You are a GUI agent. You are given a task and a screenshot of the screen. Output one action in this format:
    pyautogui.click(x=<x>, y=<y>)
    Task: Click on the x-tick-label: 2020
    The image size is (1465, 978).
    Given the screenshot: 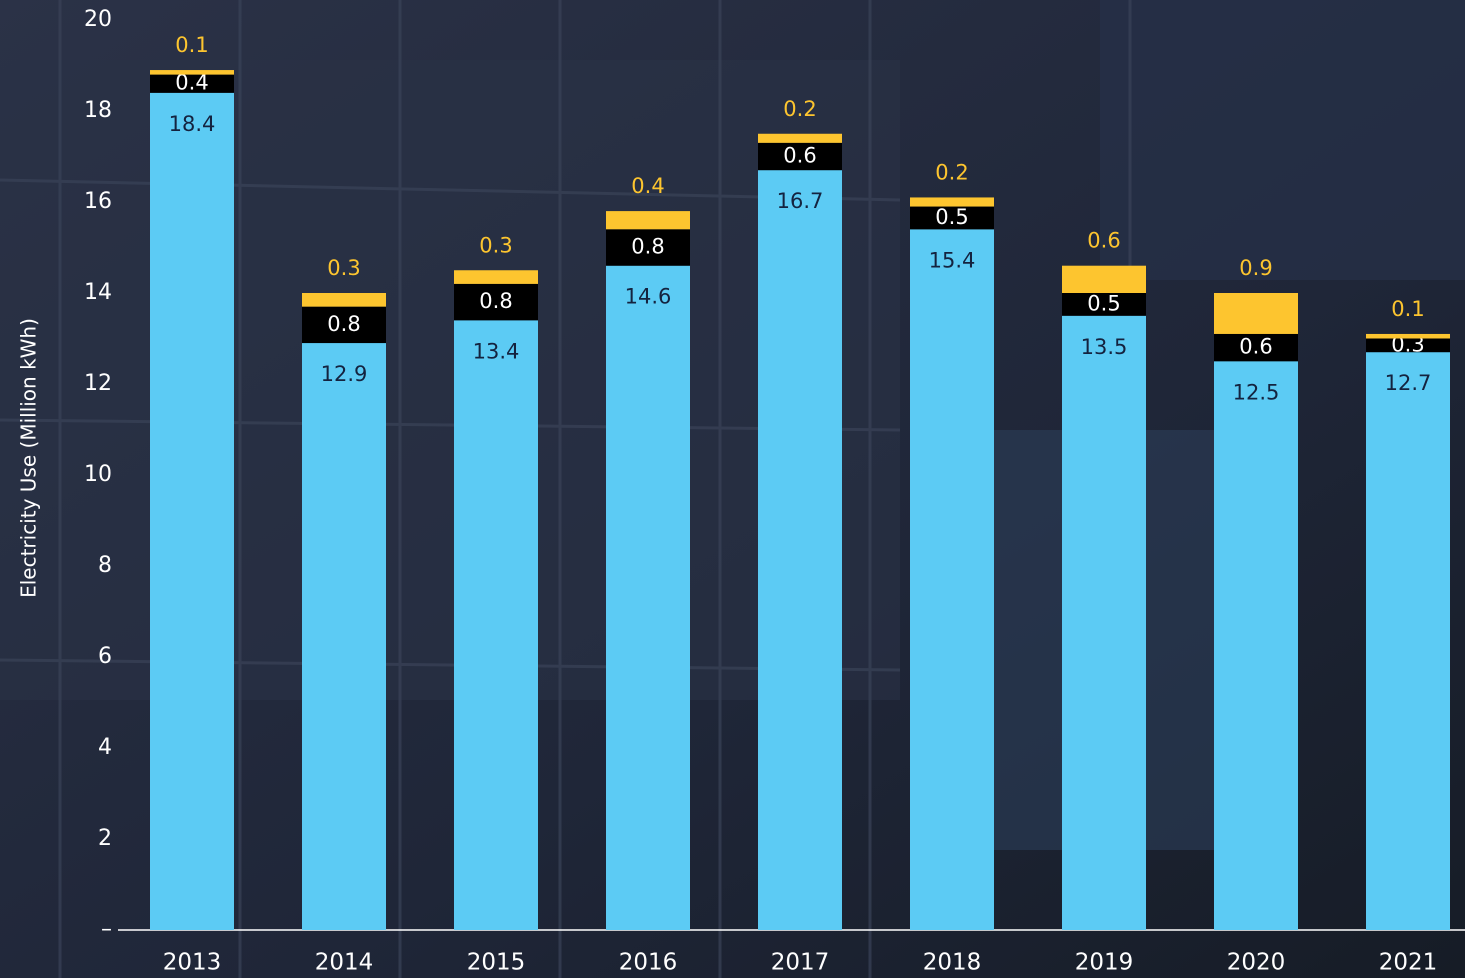 What is the action you would take?
    pyautogui.click(x=1256, y=963)
    